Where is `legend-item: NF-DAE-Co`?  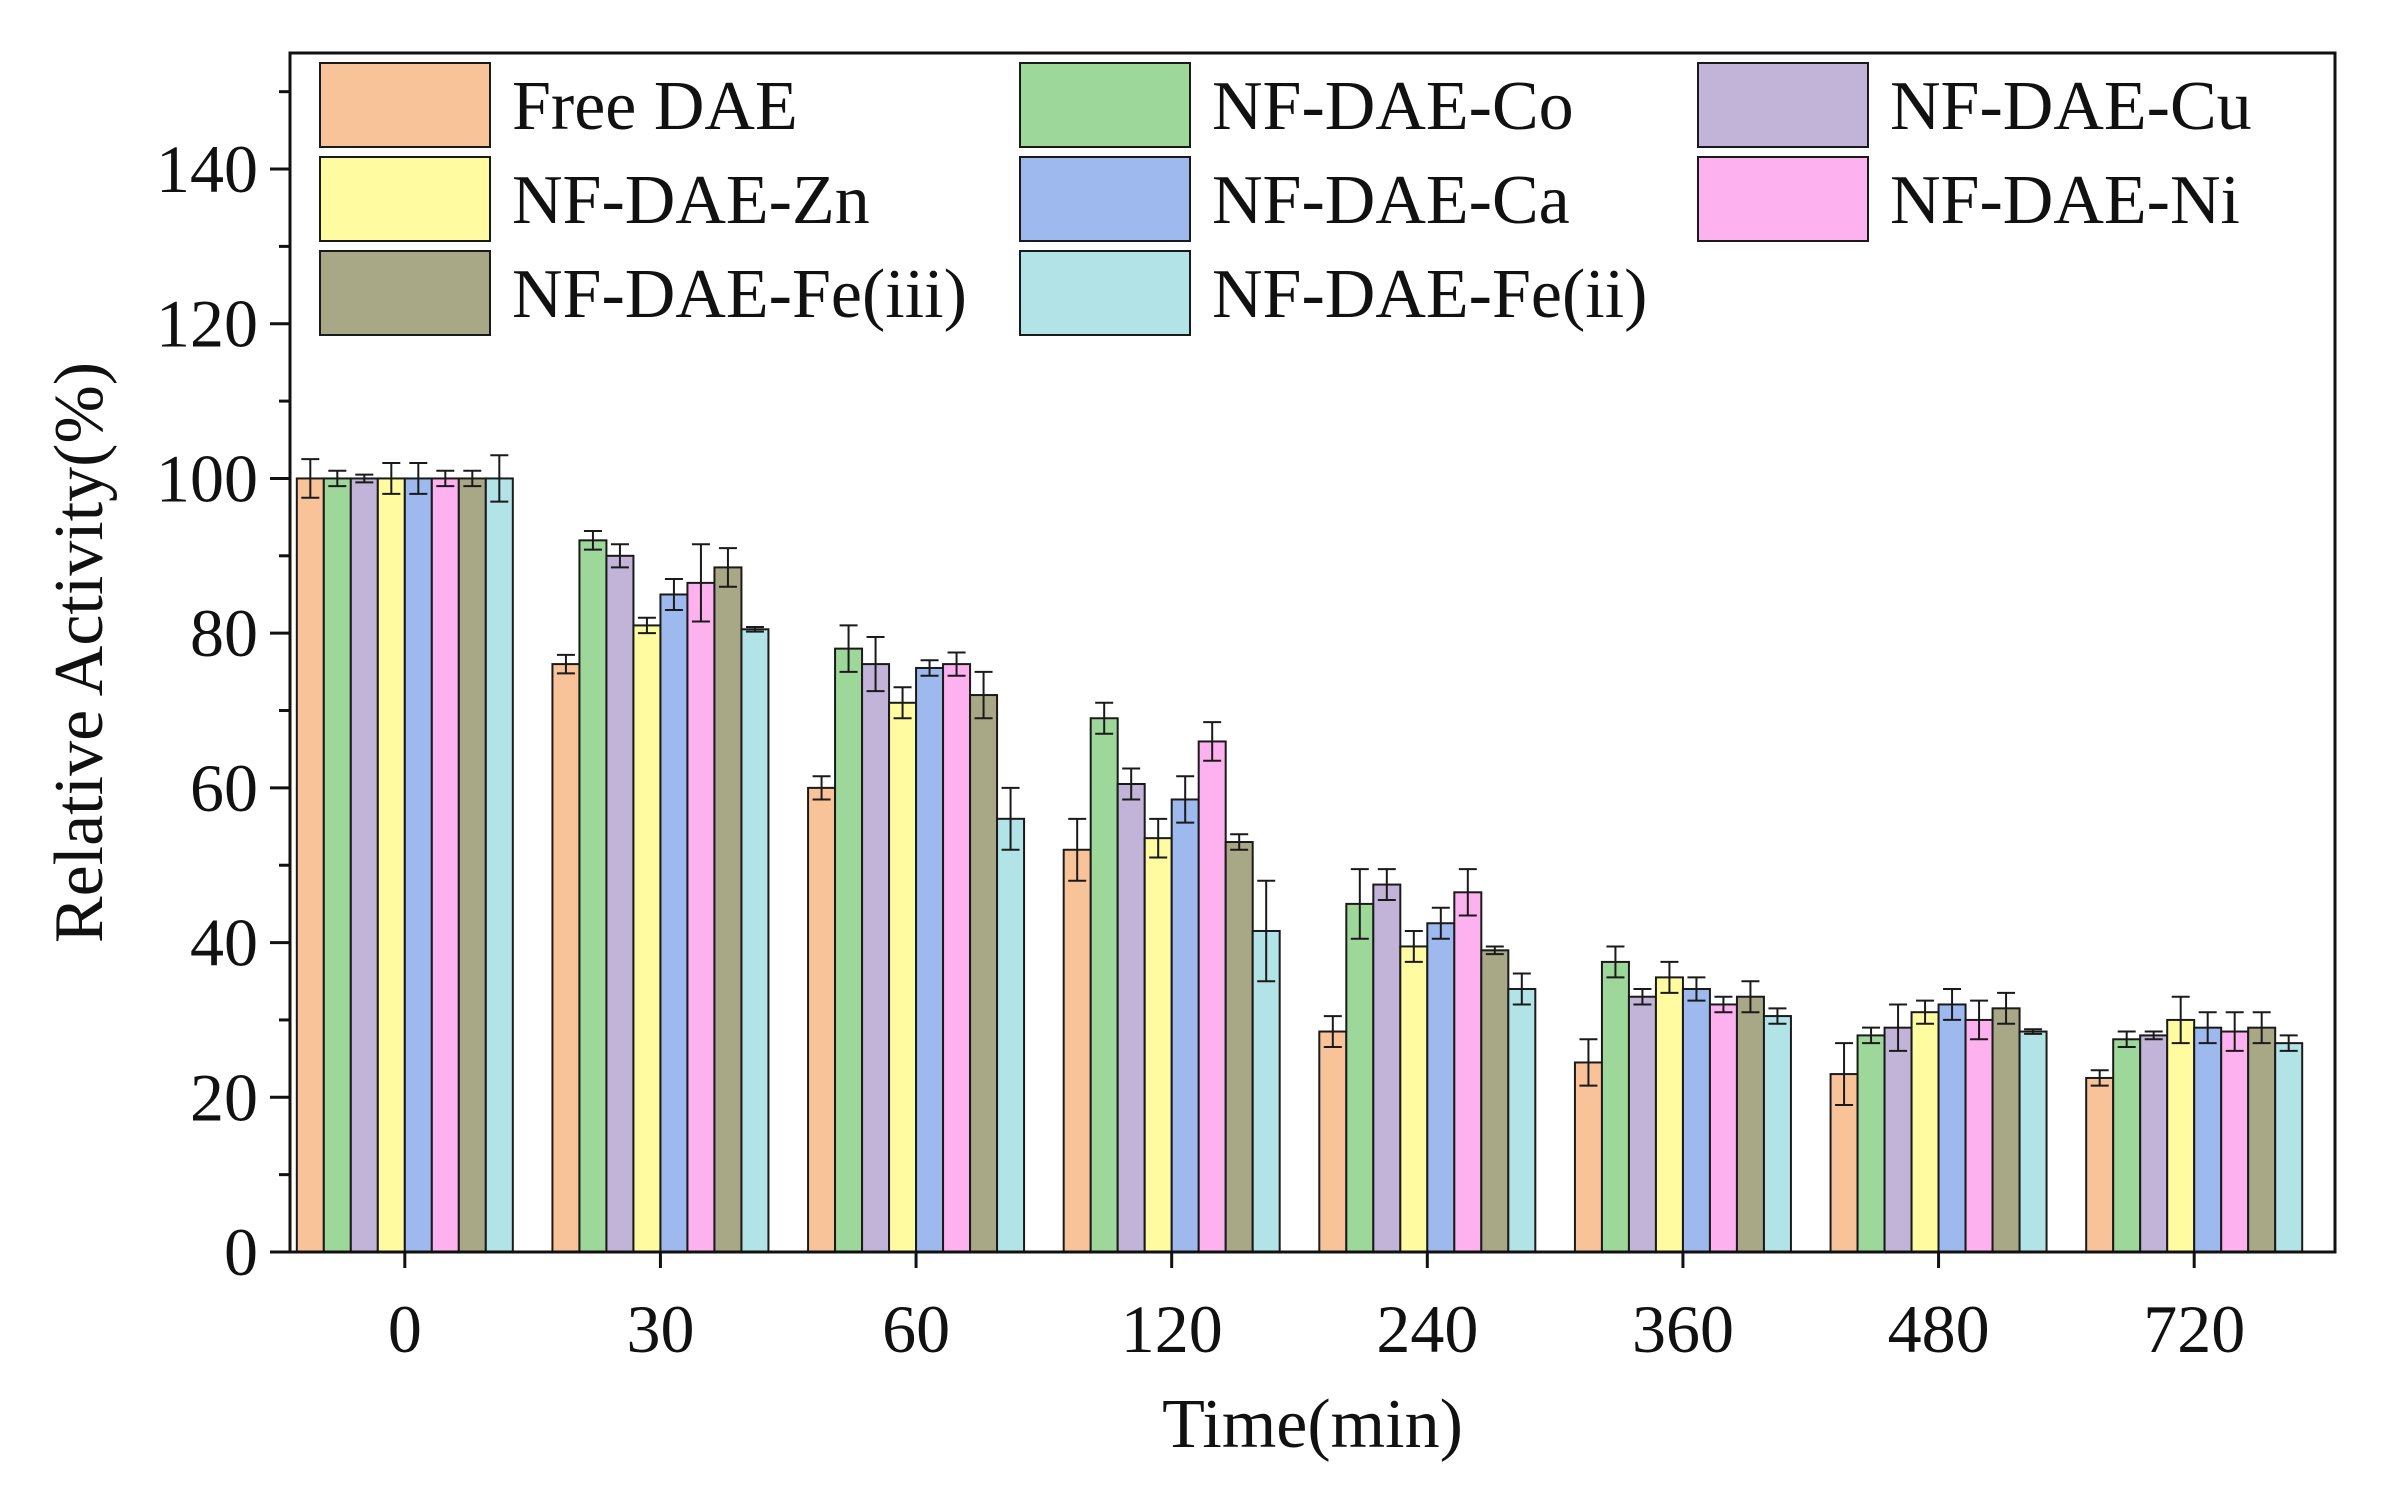
legend-item: NF-DAE-Co is located at coordinates (1296, 105).